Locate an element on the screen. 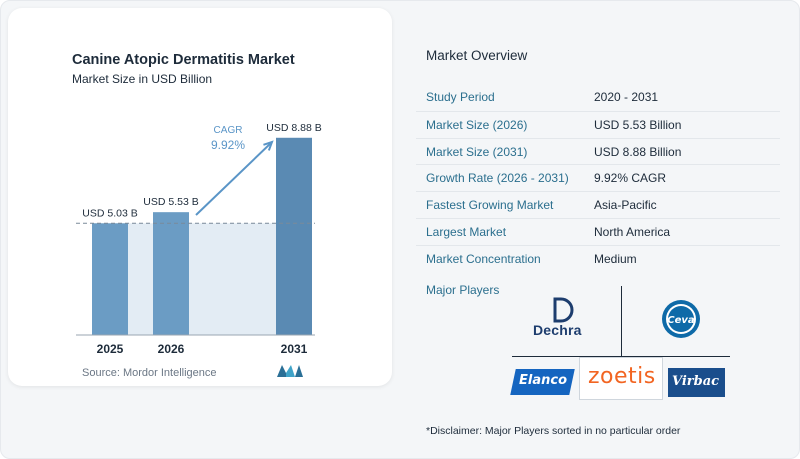  overview-row: Largest Market North America is located at coordinates (598, 231).